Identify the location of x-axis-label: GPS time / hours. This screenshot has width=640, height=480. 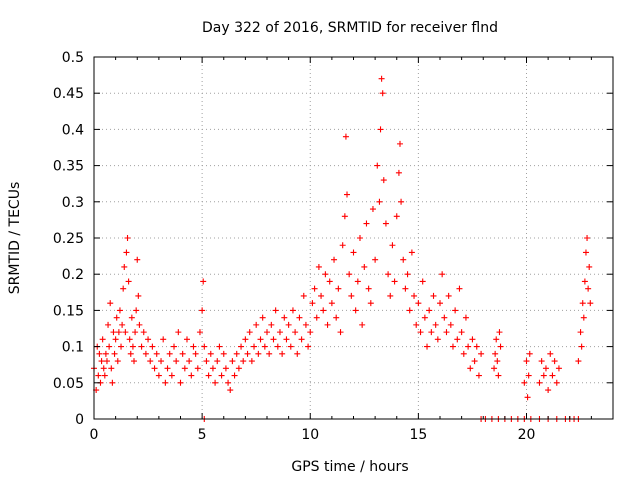
(349, 467).